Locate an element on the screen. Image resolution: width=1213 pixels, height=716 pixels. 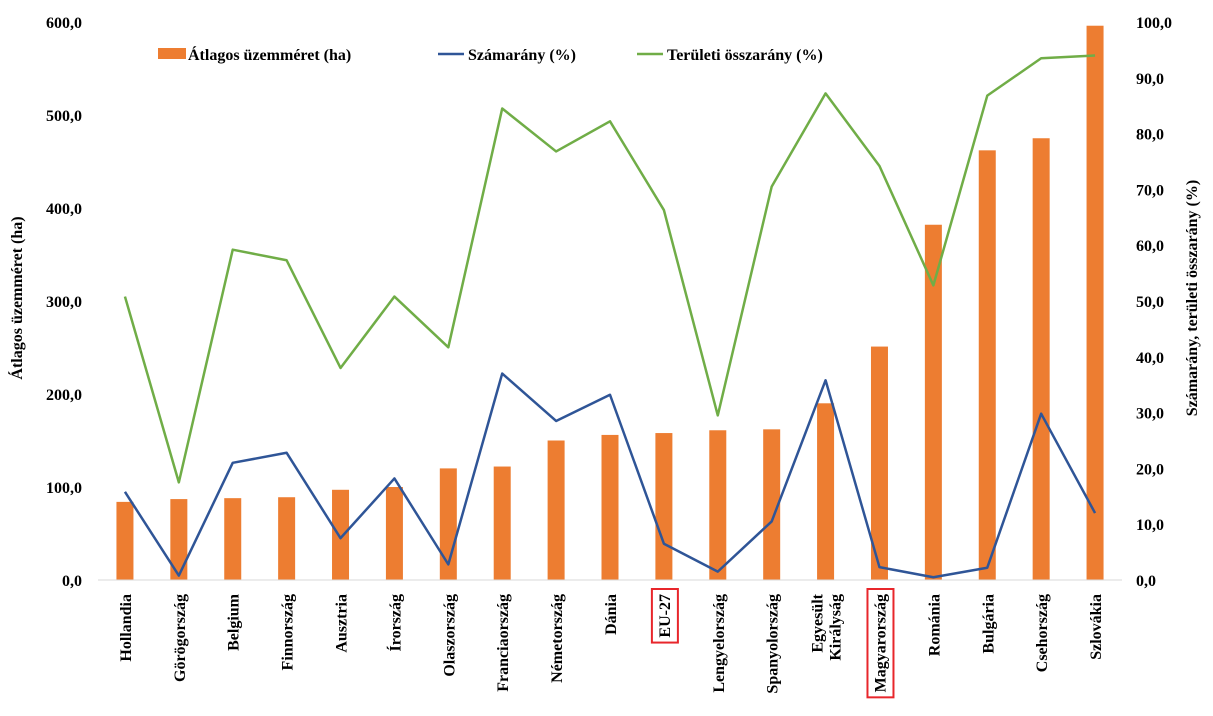
y-left-tick-label: 100,0 is located at coordinates (64, 488).